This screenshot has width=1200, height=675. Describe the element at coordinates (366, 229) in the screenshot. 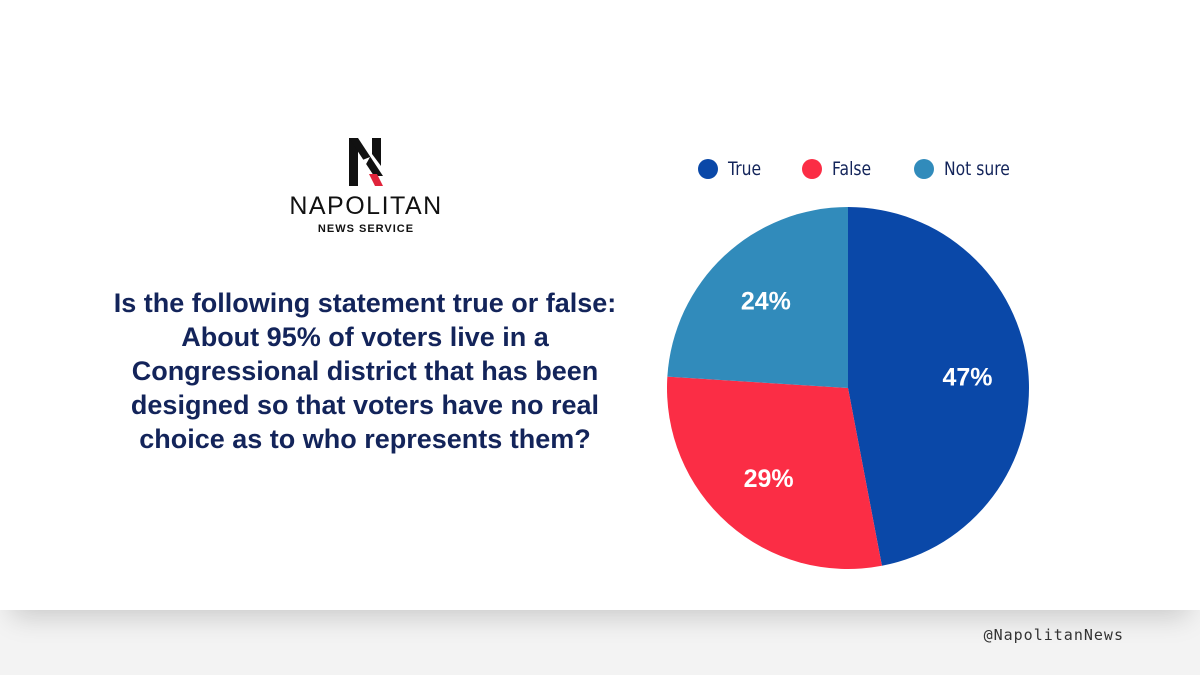

I see `brand-subtitle: NEWS SERVICE` at that location.